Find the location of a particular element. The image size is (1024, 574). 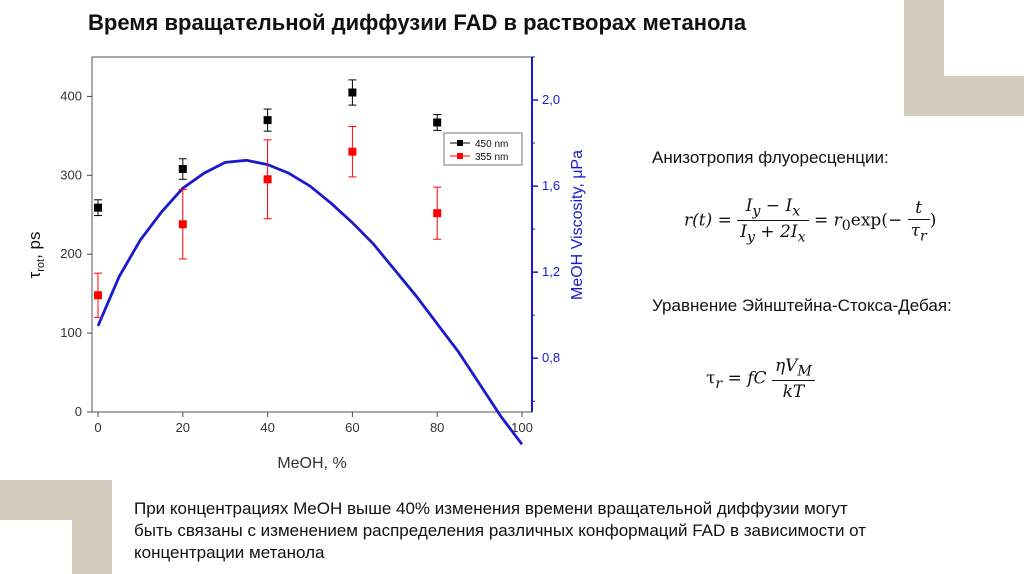

legend-355-label: 355 nm is located at coordinates (491, 157).